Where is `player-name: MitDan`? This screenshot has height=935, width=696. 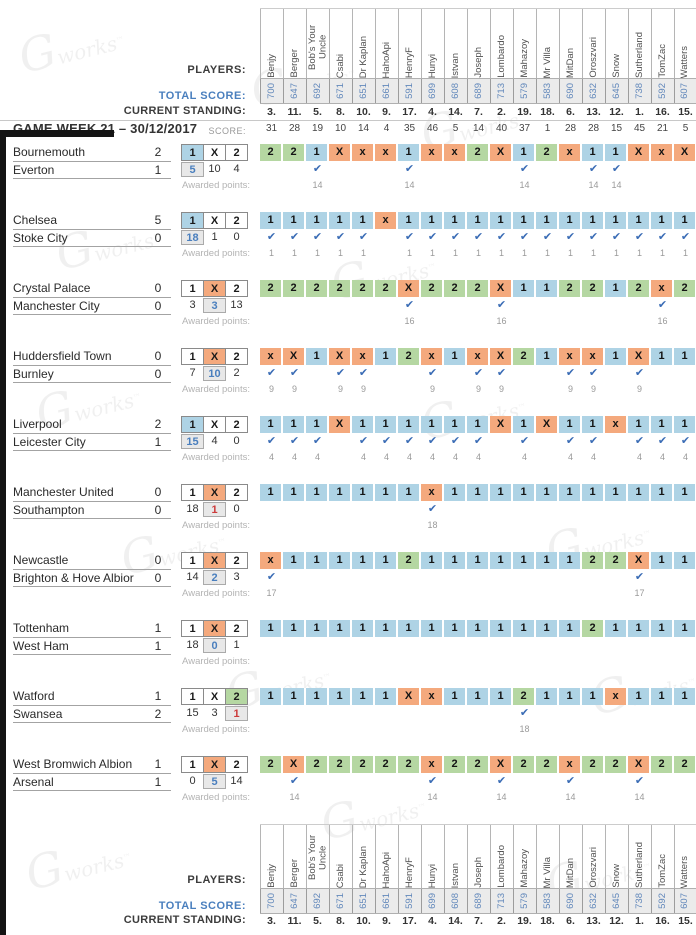 player-name: MitDan is located at coordinates (570, 62).